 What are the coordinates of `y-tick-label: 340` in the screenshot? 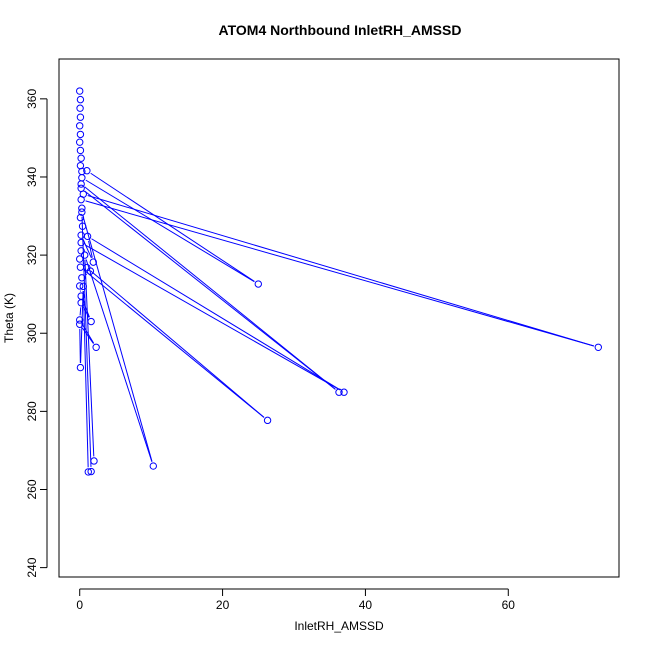 It's located at (32, 177).